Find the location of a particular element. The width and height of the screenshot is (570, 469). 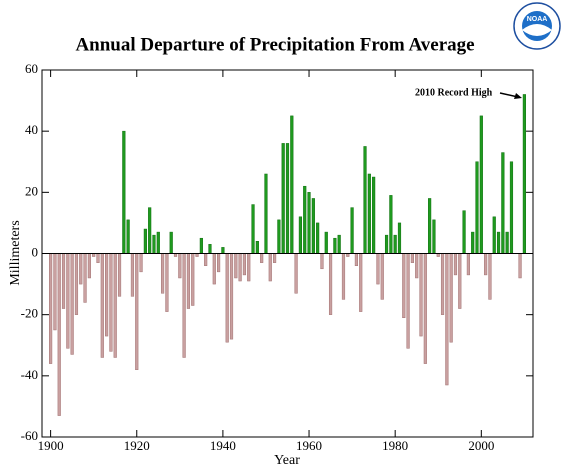

arrow-head is located at coordinates (518, 96).